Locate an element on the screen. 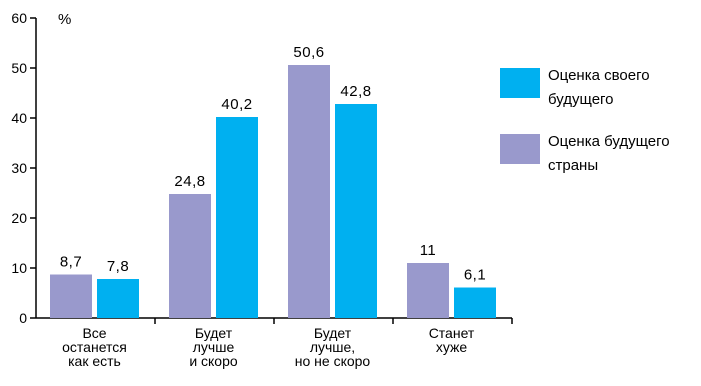 The image size is (701, 386). x-tick-label: лучше is located at coordinates (214, 347).